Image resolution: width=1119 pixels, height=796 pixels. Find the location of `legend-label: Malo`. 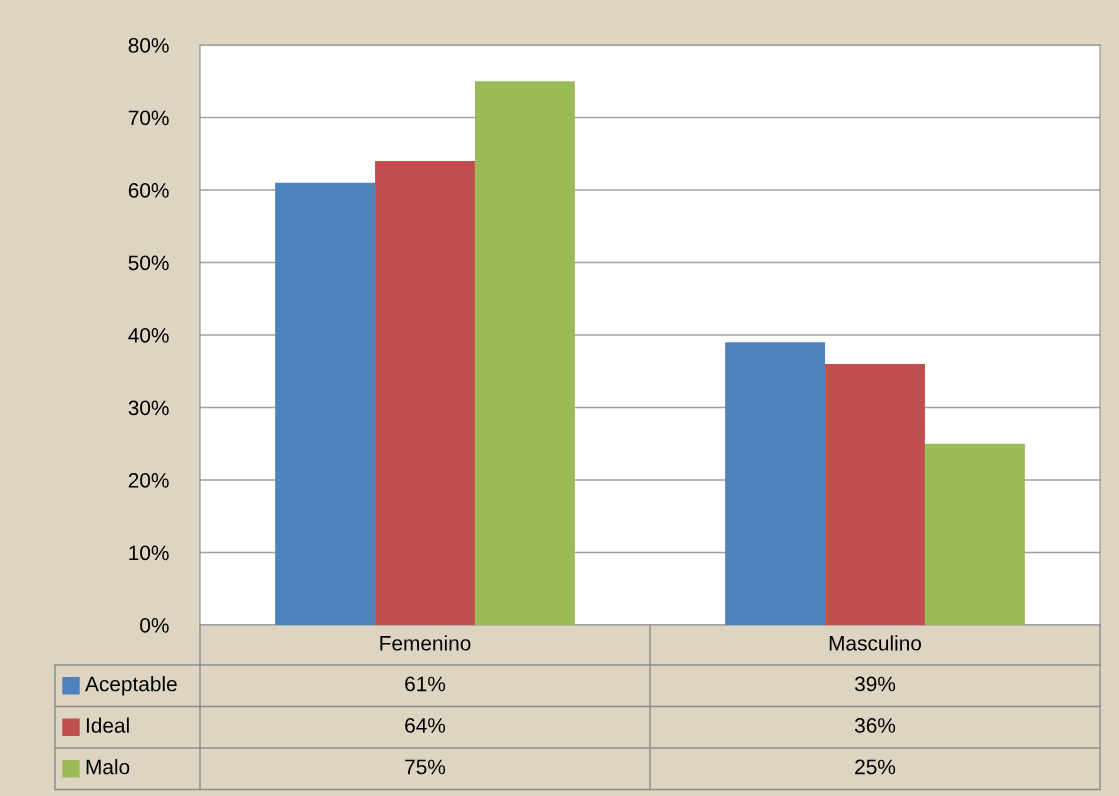

legend-label: Malo is located at coordinates (108, 767).